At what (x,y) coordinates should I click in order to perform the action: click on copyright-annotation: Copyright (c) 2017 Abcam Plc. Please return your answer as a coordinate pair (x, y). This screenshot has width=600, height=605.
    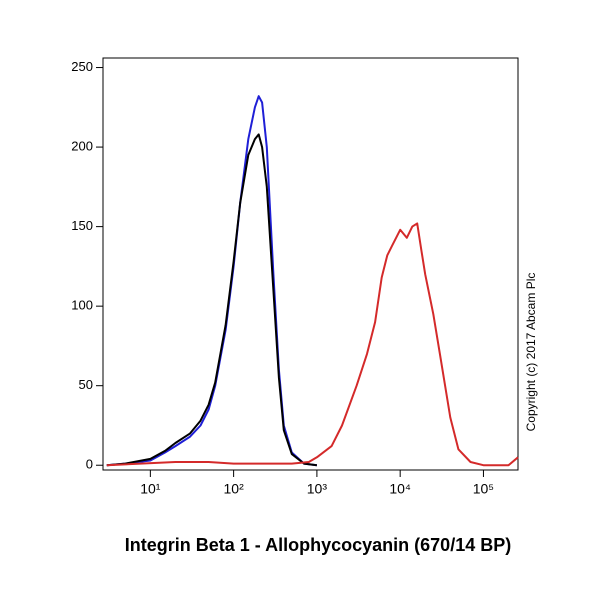
    Looking at the image, I should click on (531, 352).